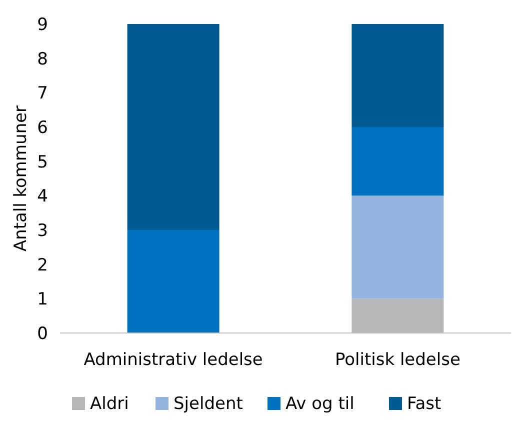  What do you see at coordinates (42, 162) in the screenshot?
I see `y-tick-label: 5` at bounding box center [42, 162].